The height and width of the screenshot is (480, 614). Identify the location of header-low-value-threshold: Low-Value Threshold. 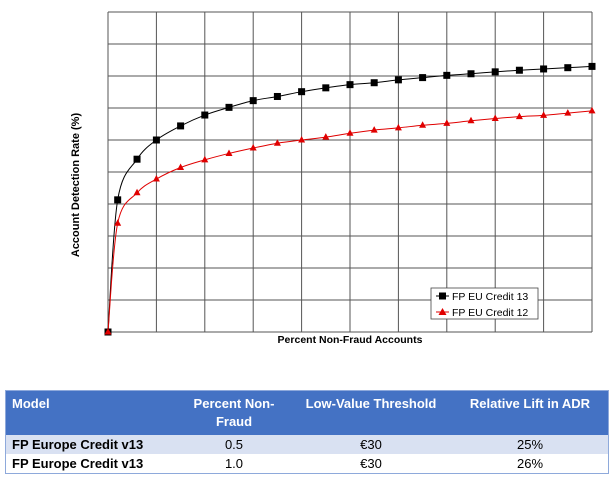
(371, 412).